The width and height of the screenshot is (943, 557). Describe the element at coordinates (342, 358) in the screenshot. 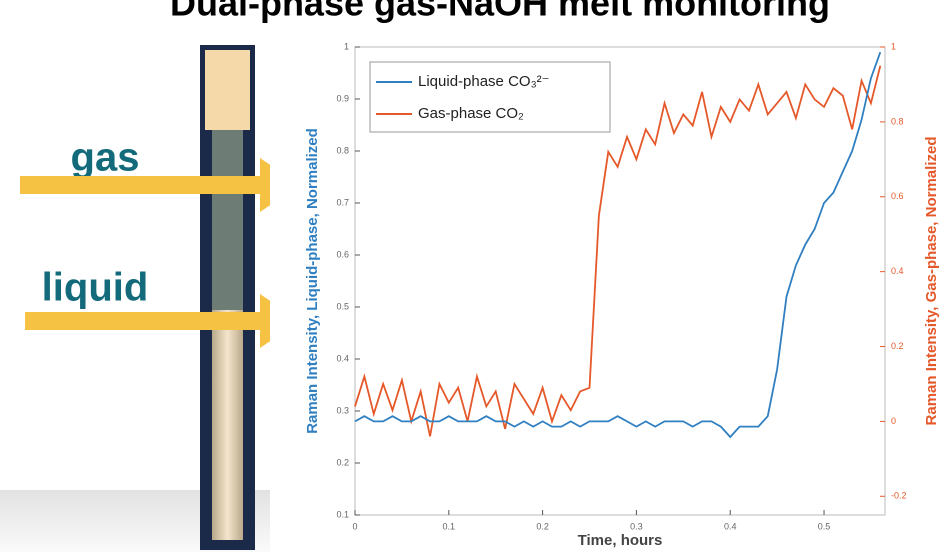

I see `y-tick-label: 0.4` at that location.